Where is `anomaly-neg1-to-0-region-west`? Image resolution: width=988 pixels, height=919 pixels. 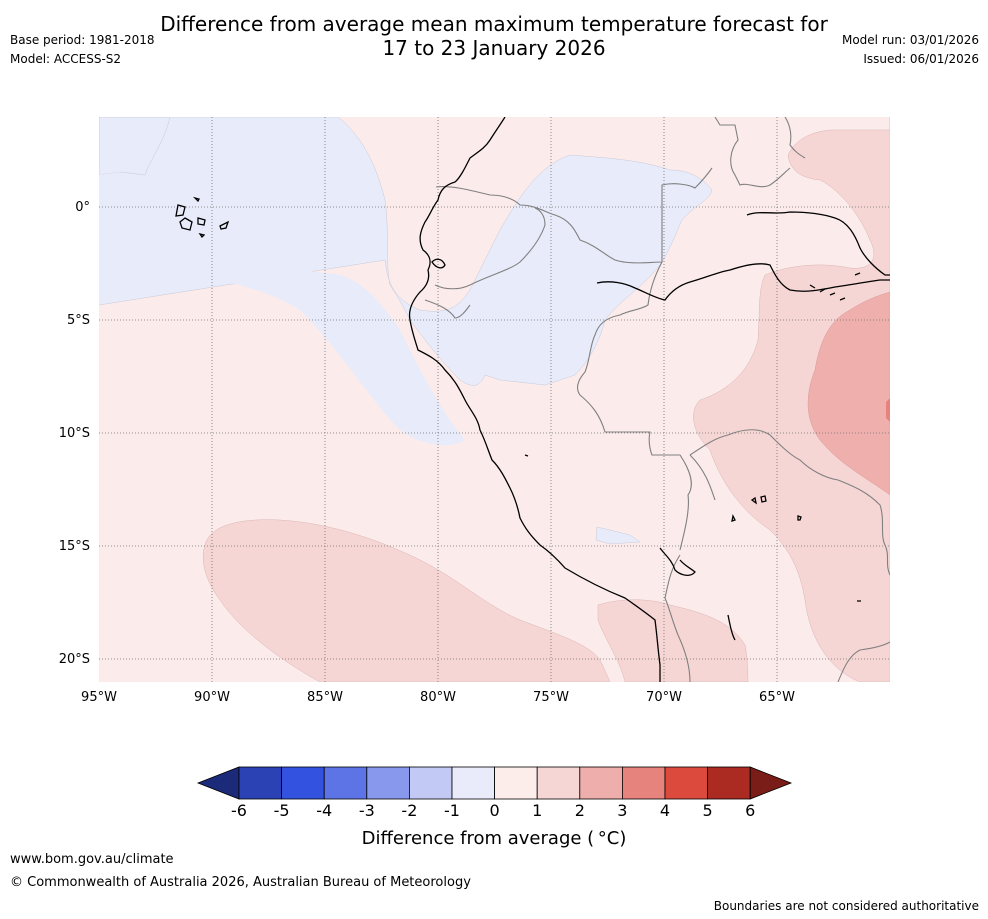 anomaly-neg1-to-0-region-west is located at coordinates (282, 309).